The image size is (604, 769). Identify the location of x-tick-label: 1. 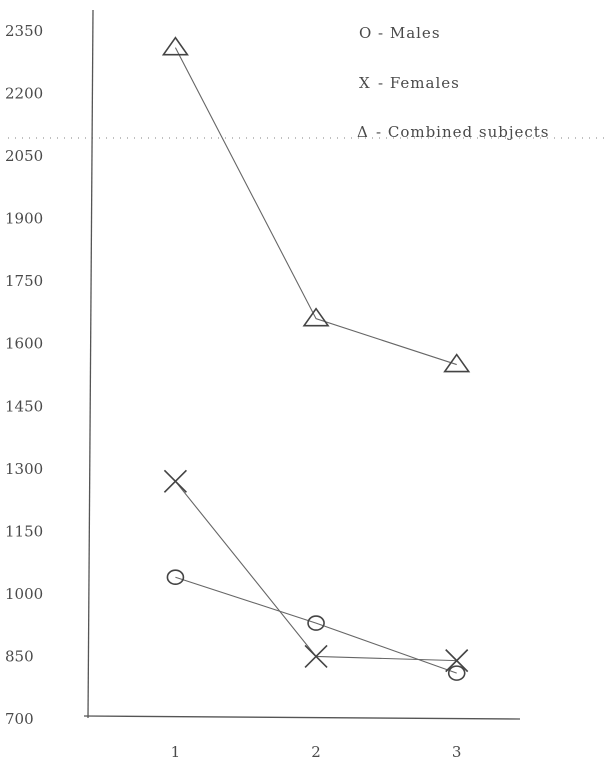
(176, 752).